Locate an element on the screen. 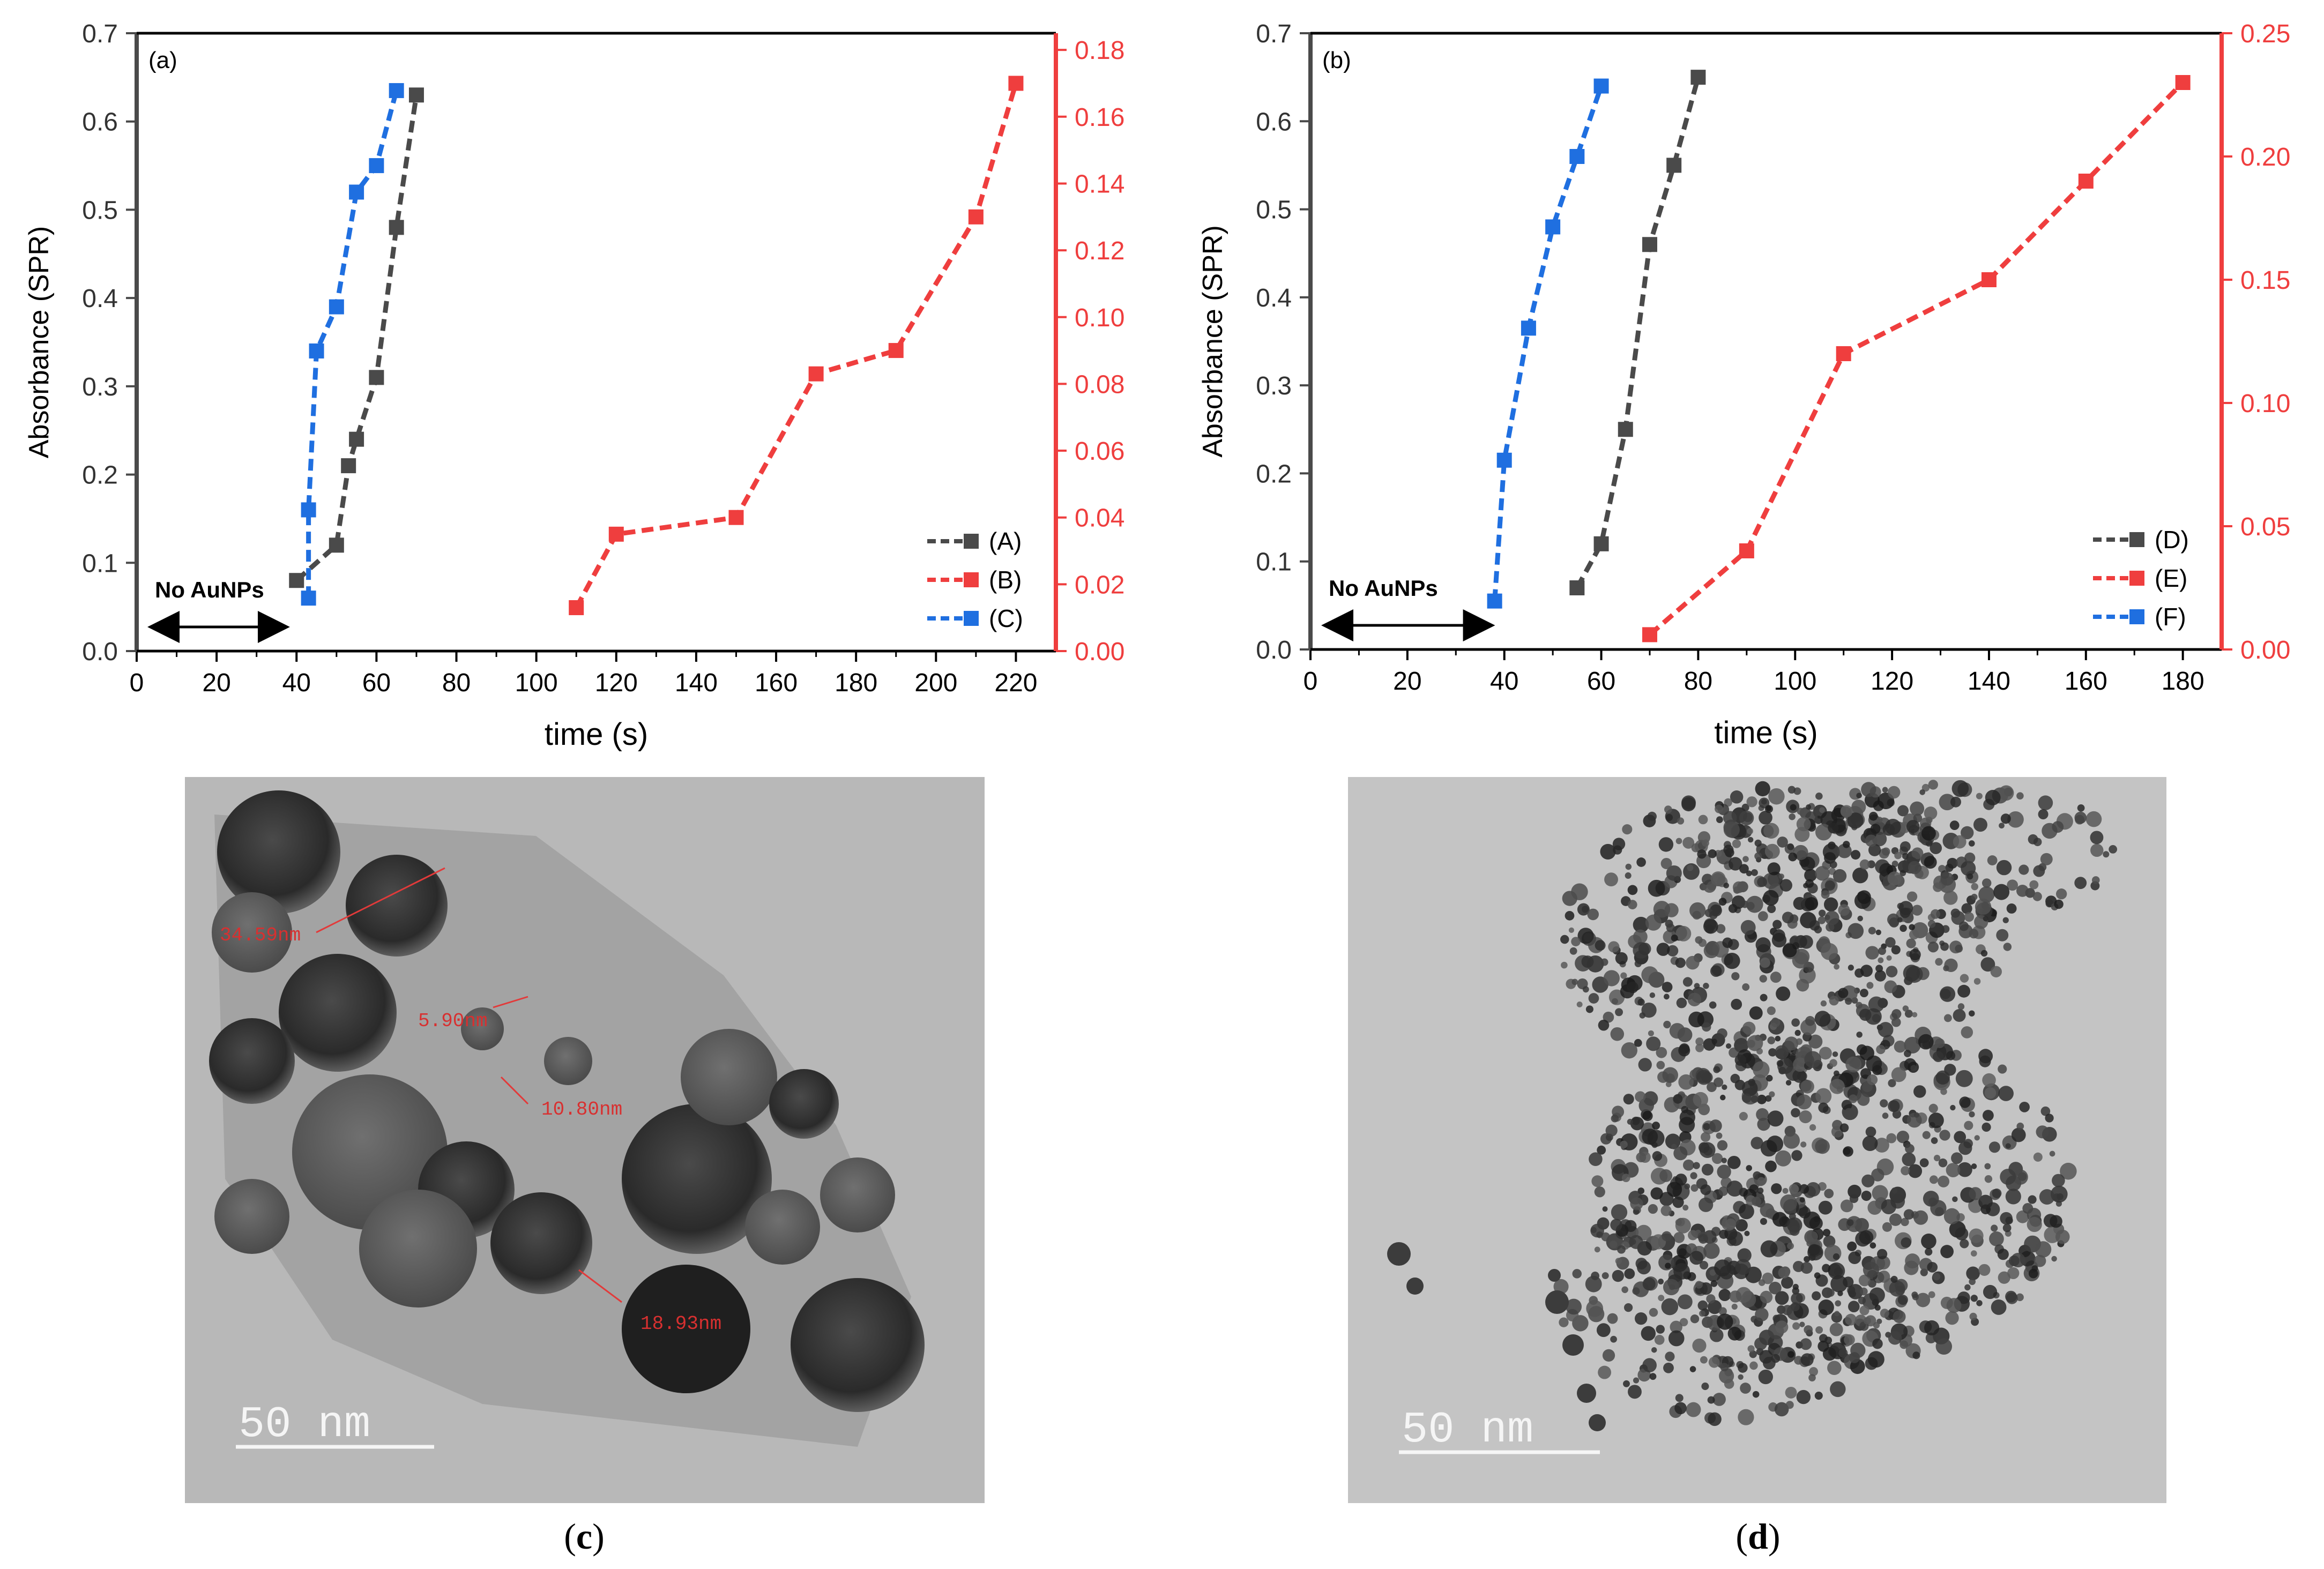 The width and height of the screenshot is (2324, 1569). y-left-tick-label: 0.7 is located at coordinates (1274, 34).